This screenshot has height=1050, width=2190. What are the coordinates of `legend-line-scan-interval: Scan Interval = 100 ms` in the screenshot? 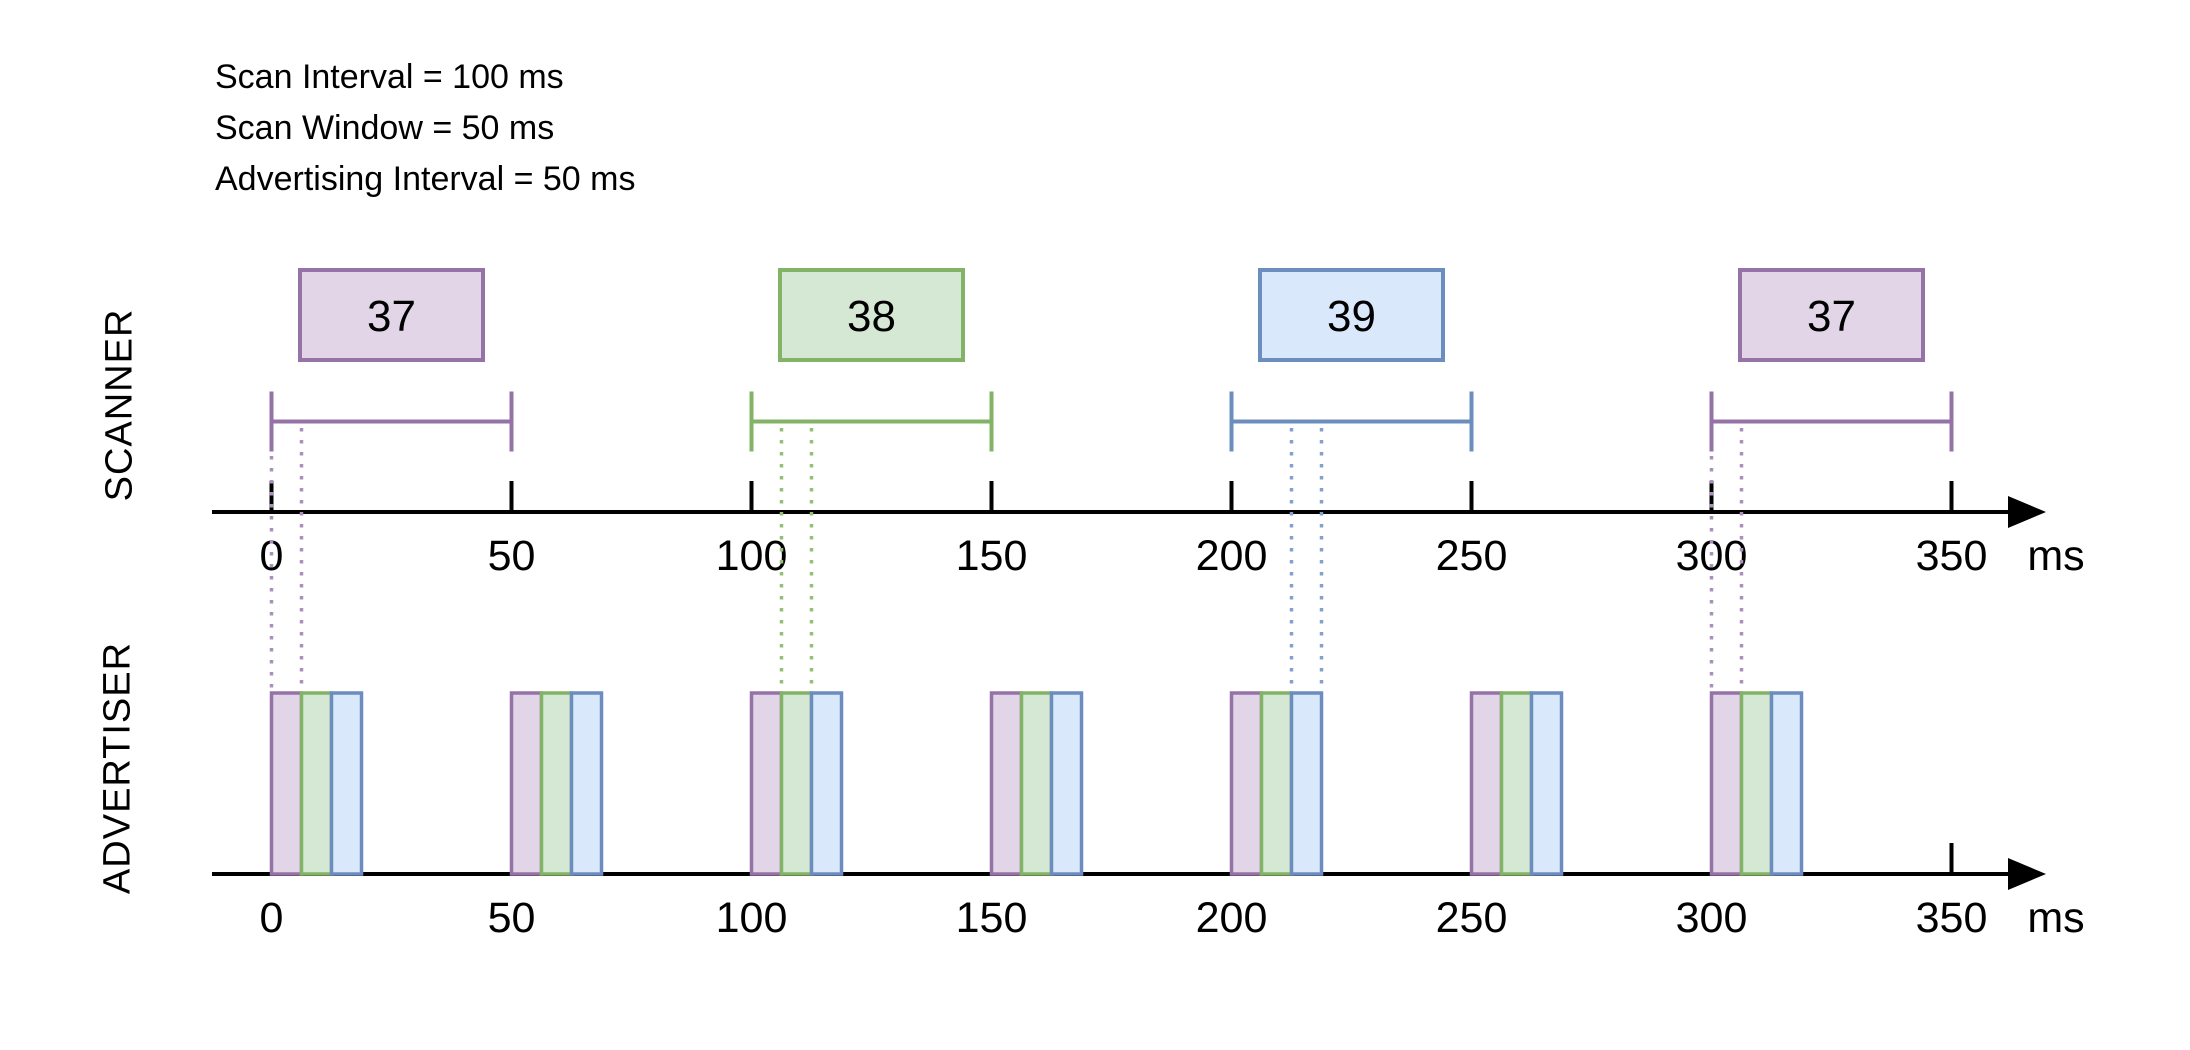 It's located at (389, 77).